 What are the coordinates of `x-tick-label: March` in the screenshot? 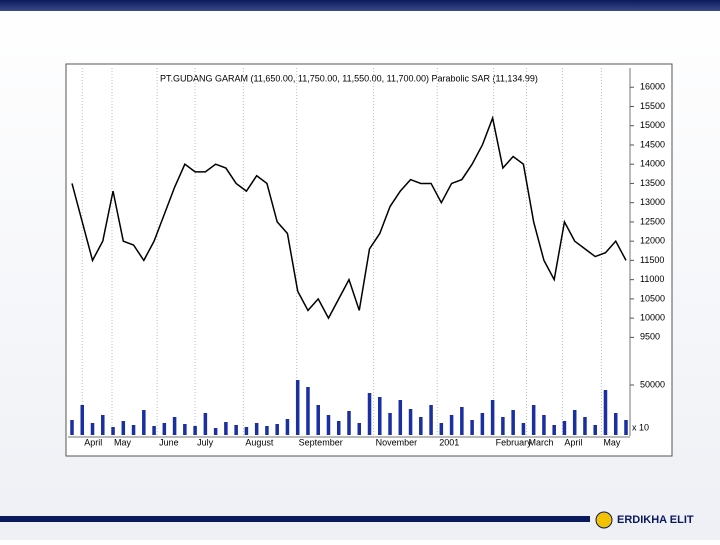 It's located at (540, 442).